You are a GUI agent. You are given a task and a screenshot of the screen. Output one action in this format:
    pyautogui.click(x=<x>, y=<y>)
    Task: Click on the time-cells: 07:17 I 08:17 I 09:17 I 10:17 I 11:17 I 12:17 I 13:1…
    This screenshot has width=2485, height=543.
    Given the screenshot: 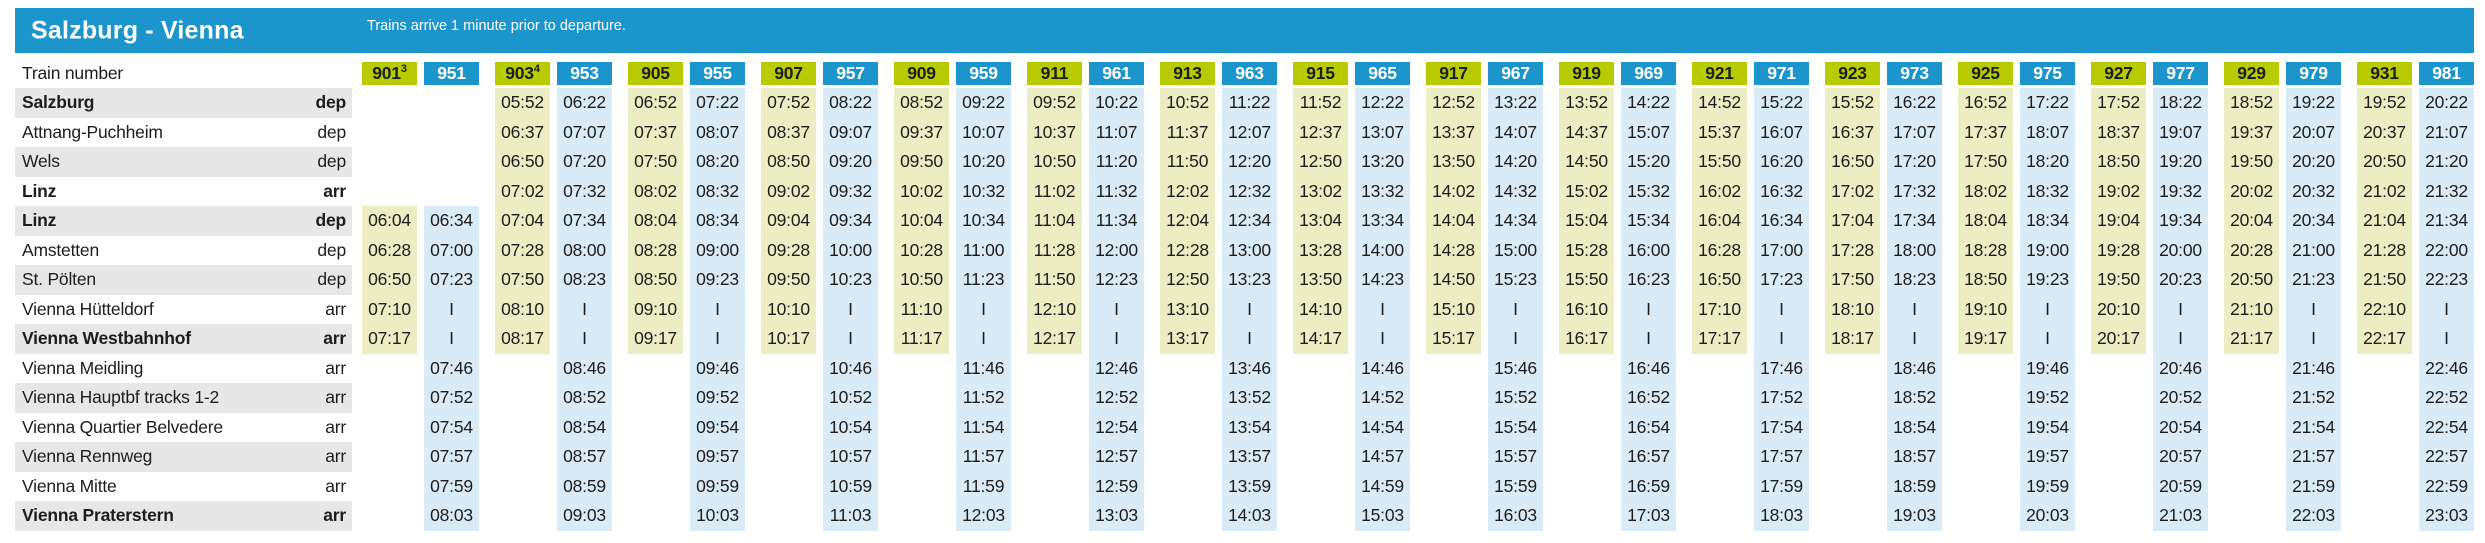 What is the action you would take?
    pyautogui.click(x=1418, y=339)
    